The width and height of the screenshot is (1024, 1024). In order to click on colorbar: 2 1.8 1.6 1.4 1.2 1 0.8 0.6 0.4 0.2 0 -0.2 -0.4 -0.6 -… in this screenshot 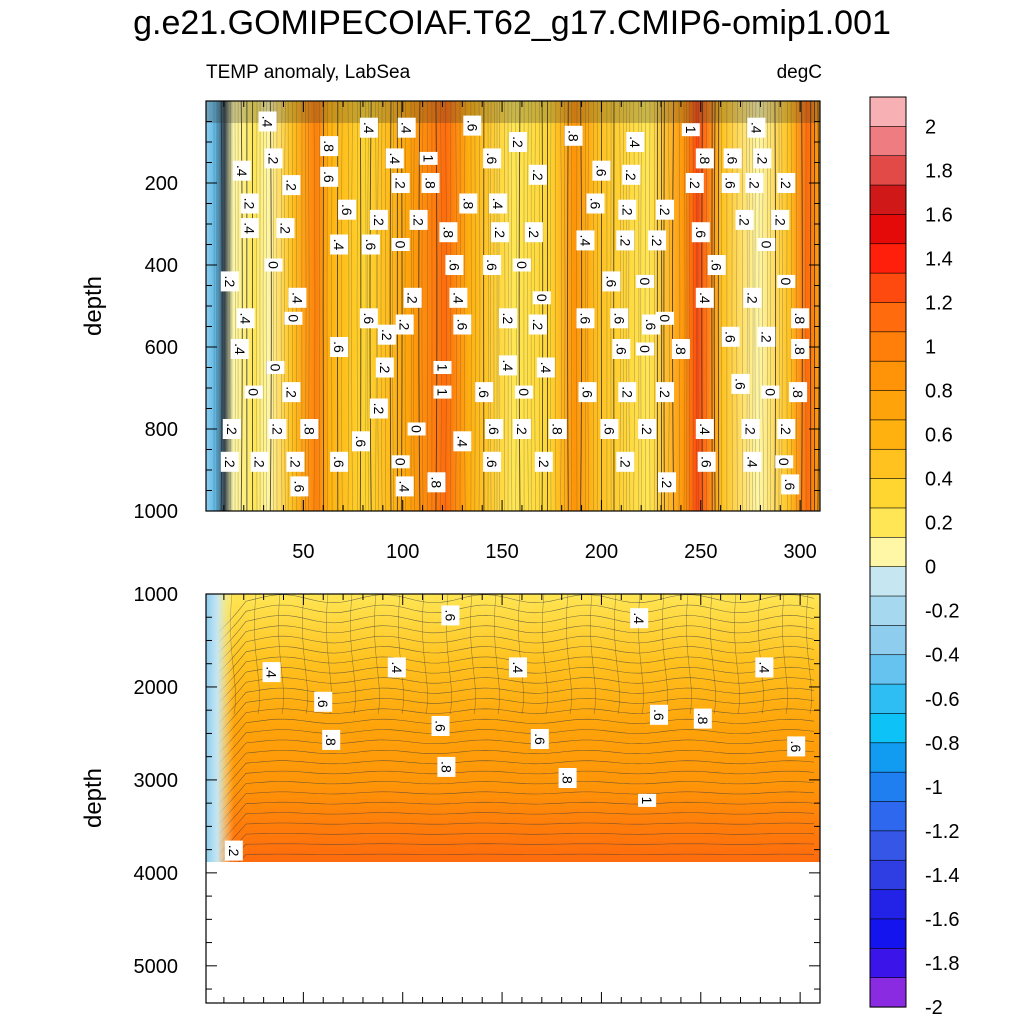, I will do `click(914, 557)`.